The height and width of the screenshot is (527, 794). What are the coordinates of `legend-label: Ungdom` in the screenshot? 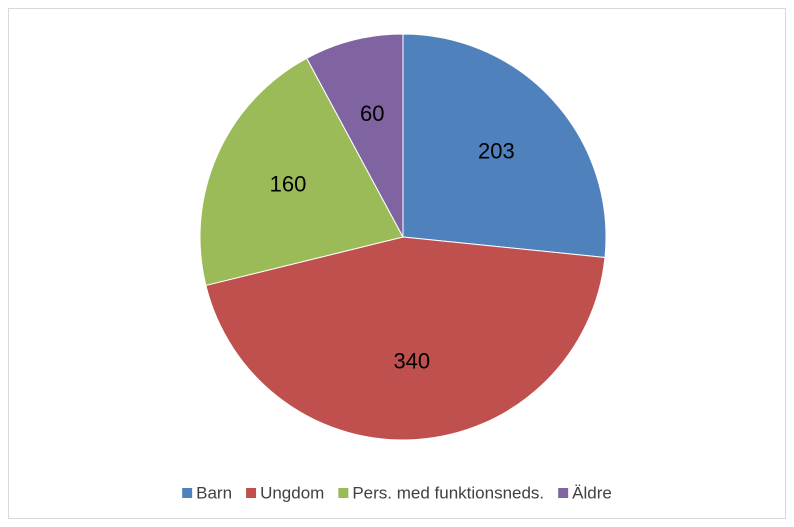 It's located at (292, 492).